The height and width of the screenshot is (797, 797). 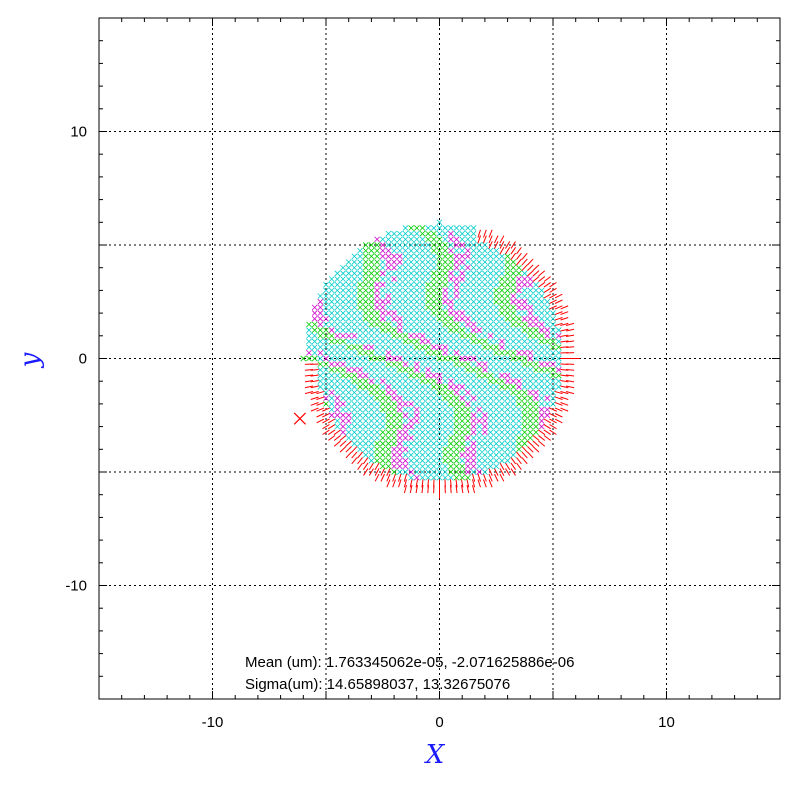 I want to click on sigma-annotation: Sigma(um): 14.65898037, 13.32675076, so click(x=377, y=684).